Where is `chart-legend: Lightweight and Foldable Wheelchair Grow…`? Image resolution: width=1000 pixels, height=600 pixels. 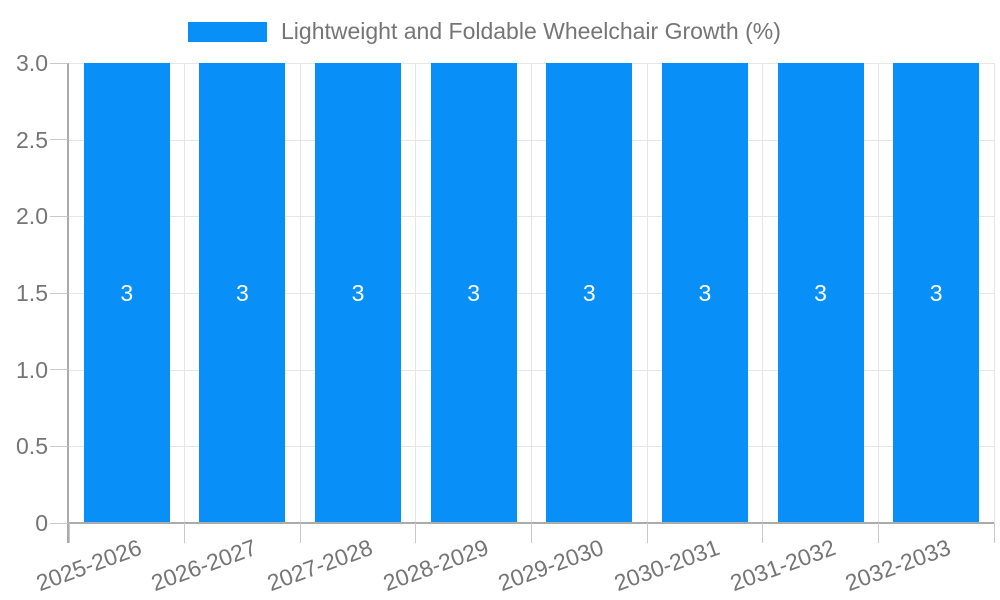 chart-legend: Lightweight and Foldable Wheelchair Grow… is located at coordinates (484, 31).